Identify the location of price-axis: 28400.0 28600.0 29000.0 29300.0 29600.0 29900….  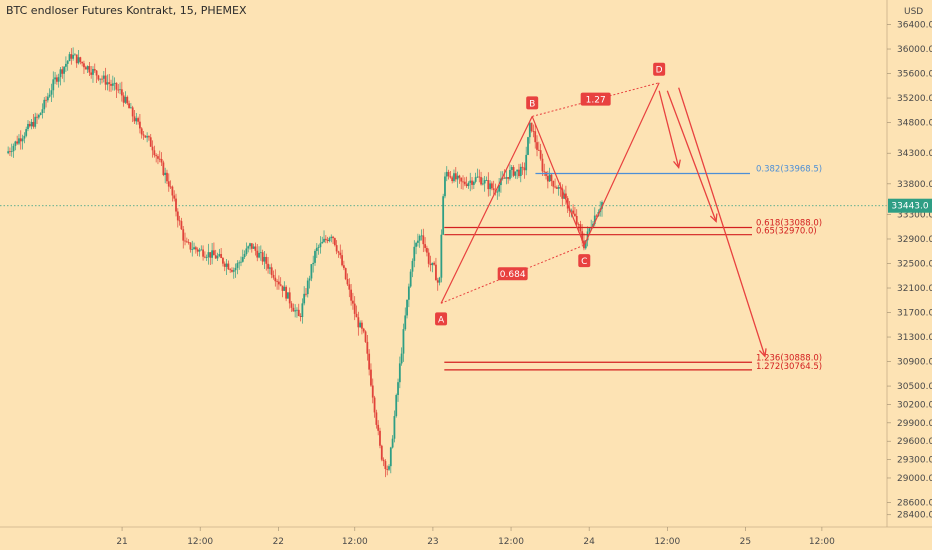
(909, 271).